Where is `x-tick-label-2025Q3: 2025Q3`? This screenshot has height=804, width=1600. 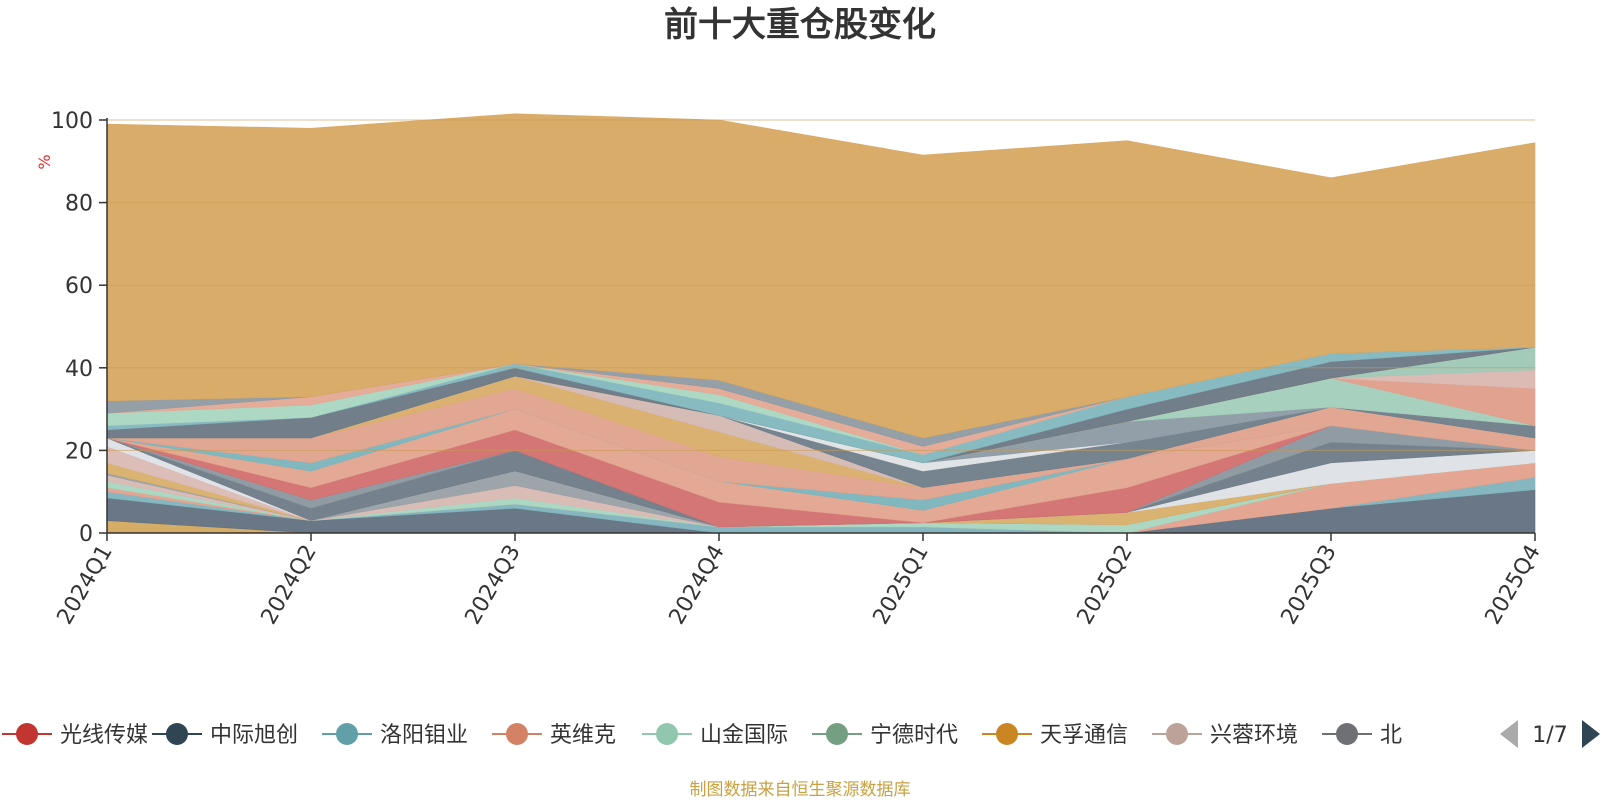
x-tick-label-2025Q3: 2025Q3 is located at coordinates (1309, 585).